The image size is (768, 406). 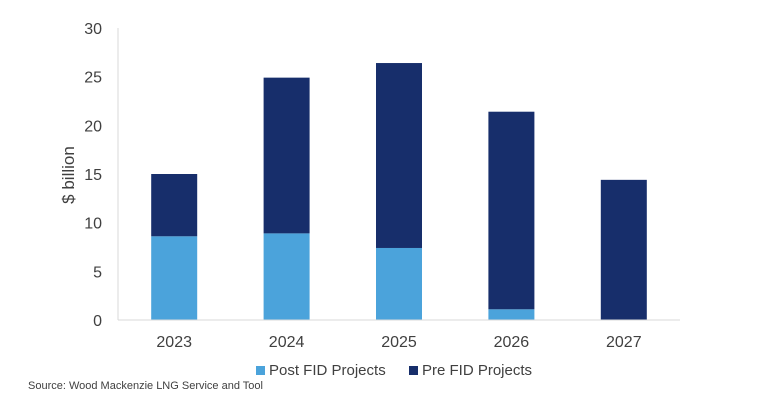 I want to click on y-tick-label: 25, so click(x=93, y=78).